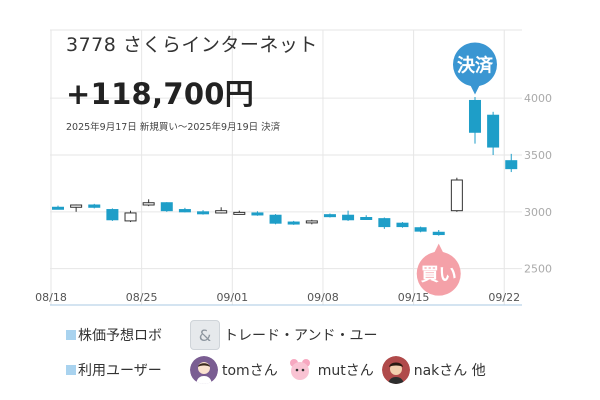 The image size is (600, 400). Describe the element at coordinates (395, 370) in the screenshot. I see `nak-avatar-icon` at that location.